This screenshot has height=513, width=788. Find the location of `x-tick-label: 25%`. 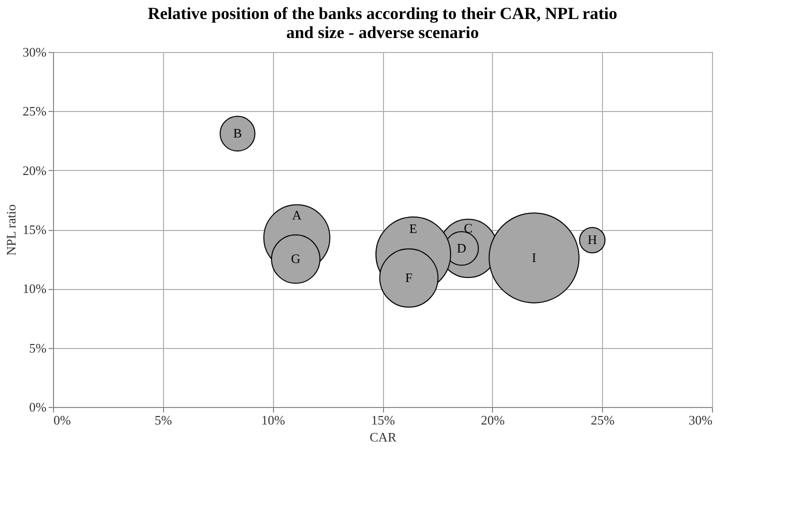

x-tick-label: 25% is located at coordinates (602, 420).